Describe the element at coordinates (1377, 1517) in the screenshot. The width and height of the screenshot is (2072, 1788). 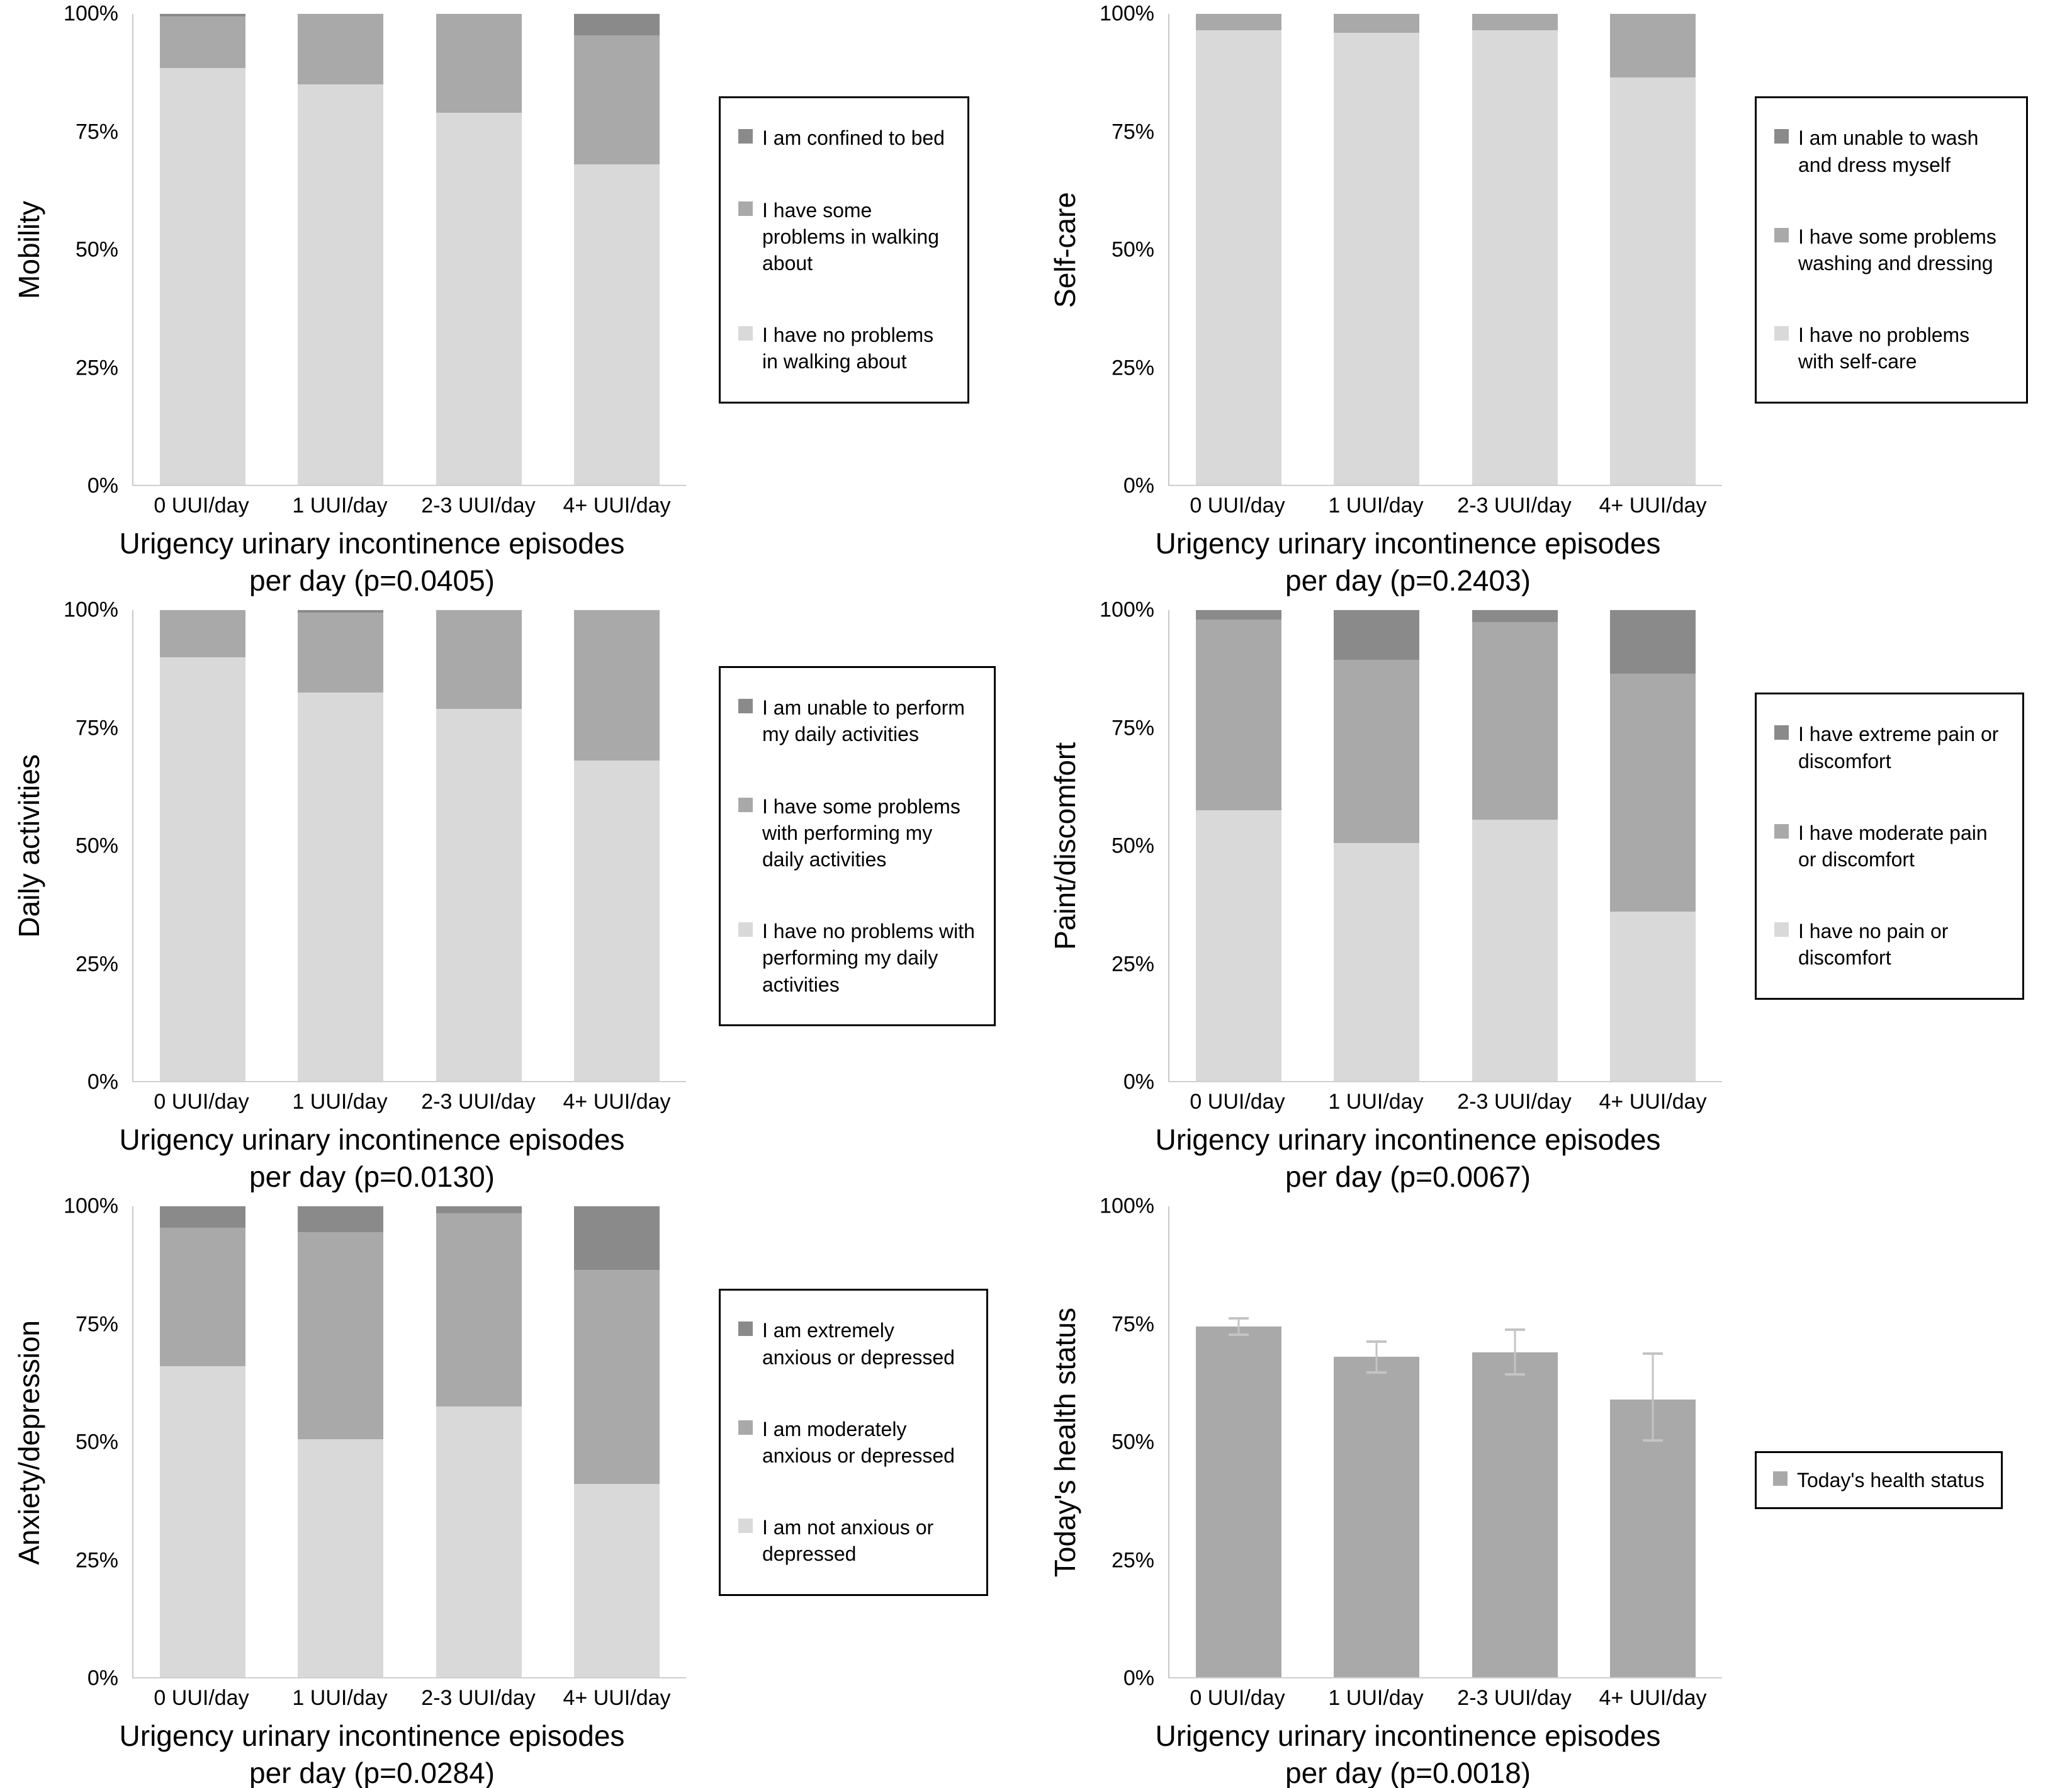
I see `bar-segment-bar_single` at that location.